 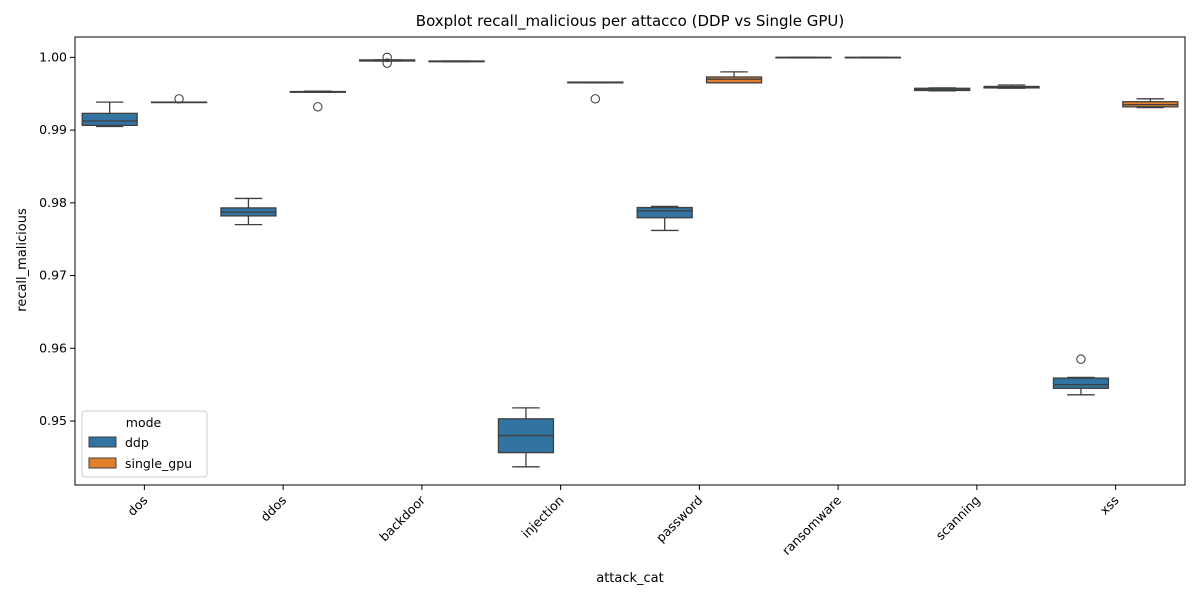 I want to click on box-single_gpu-ddos, so click(x=317, y=101).